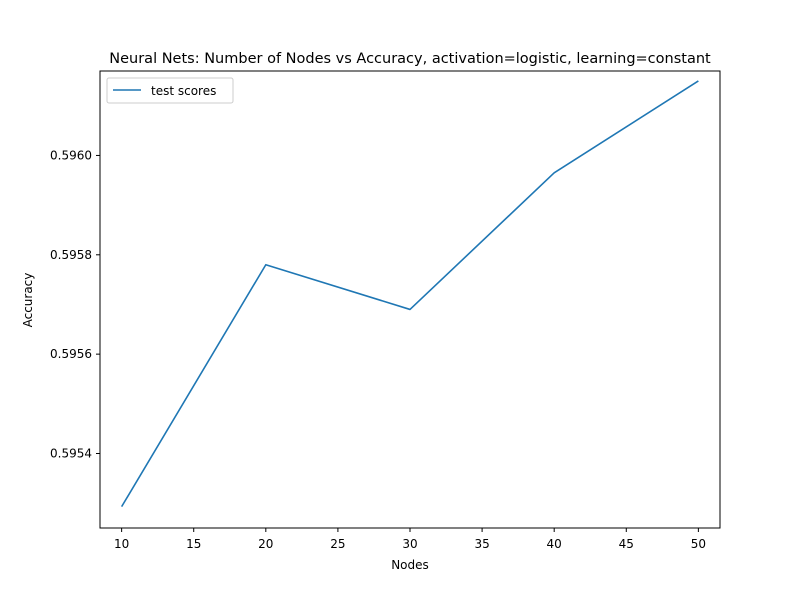 The height and width of the screenshot is (594, 800). I want to click on y-tick-label: 0.5958, so click(71, 255).